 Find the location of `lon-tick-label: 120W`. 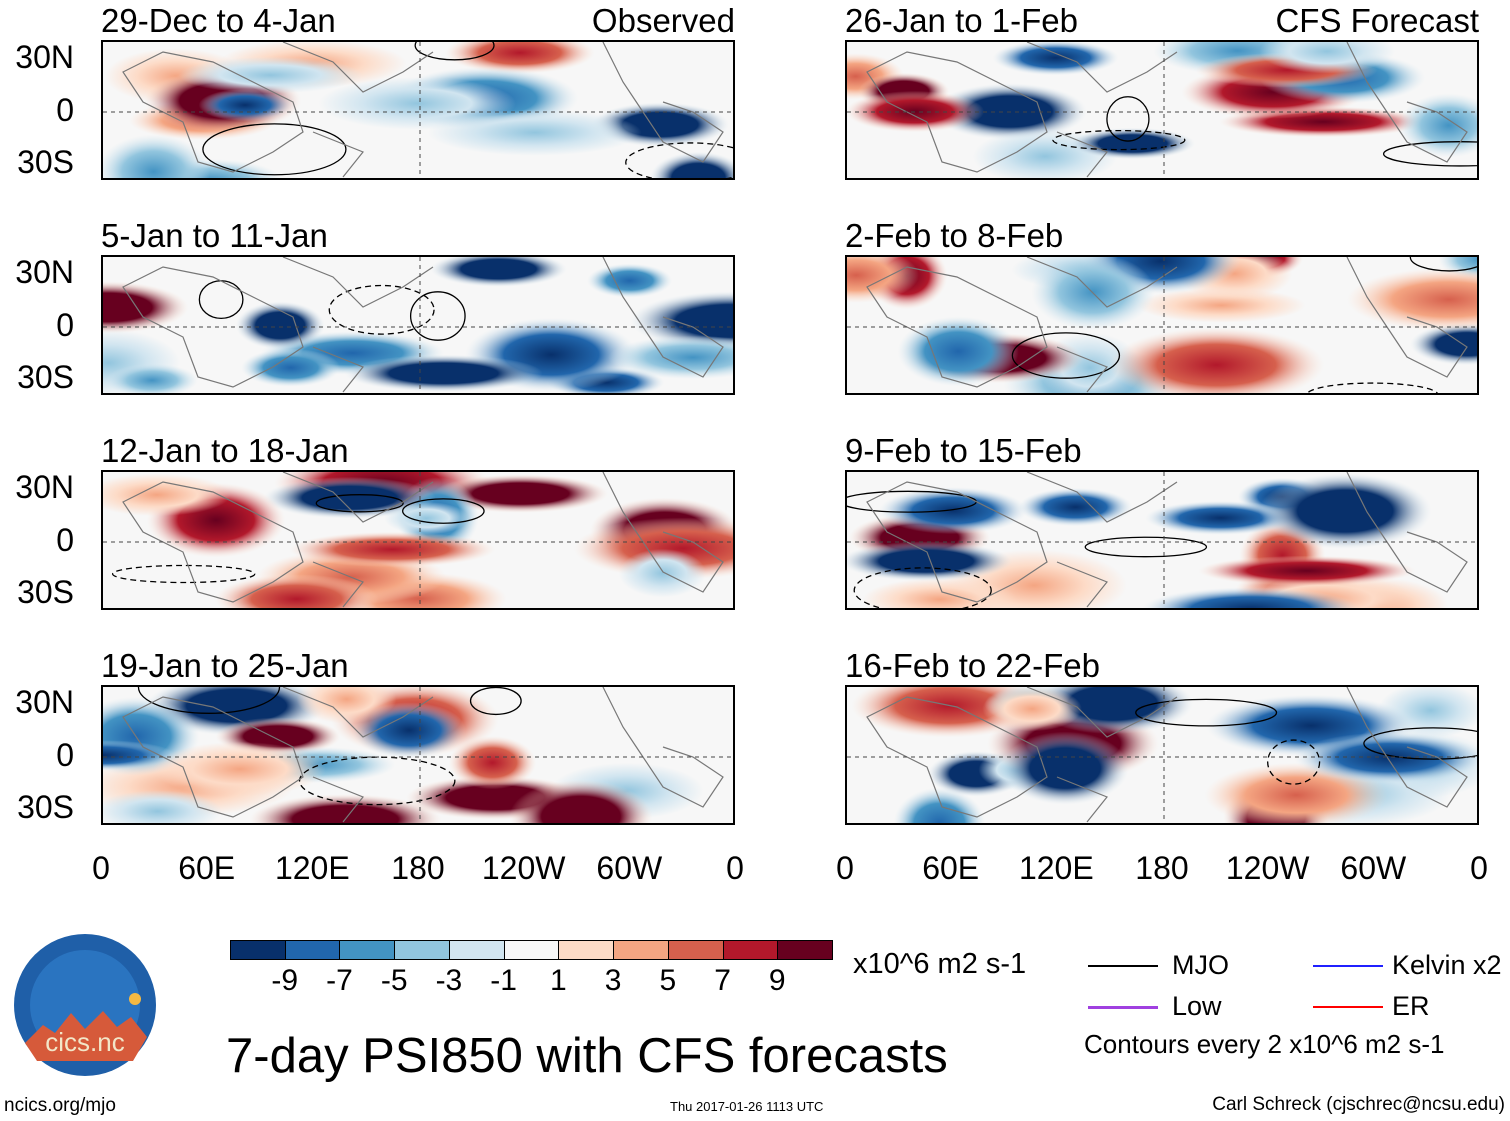

lon-tick-label: 120W is located at coordinates (1267, 868).